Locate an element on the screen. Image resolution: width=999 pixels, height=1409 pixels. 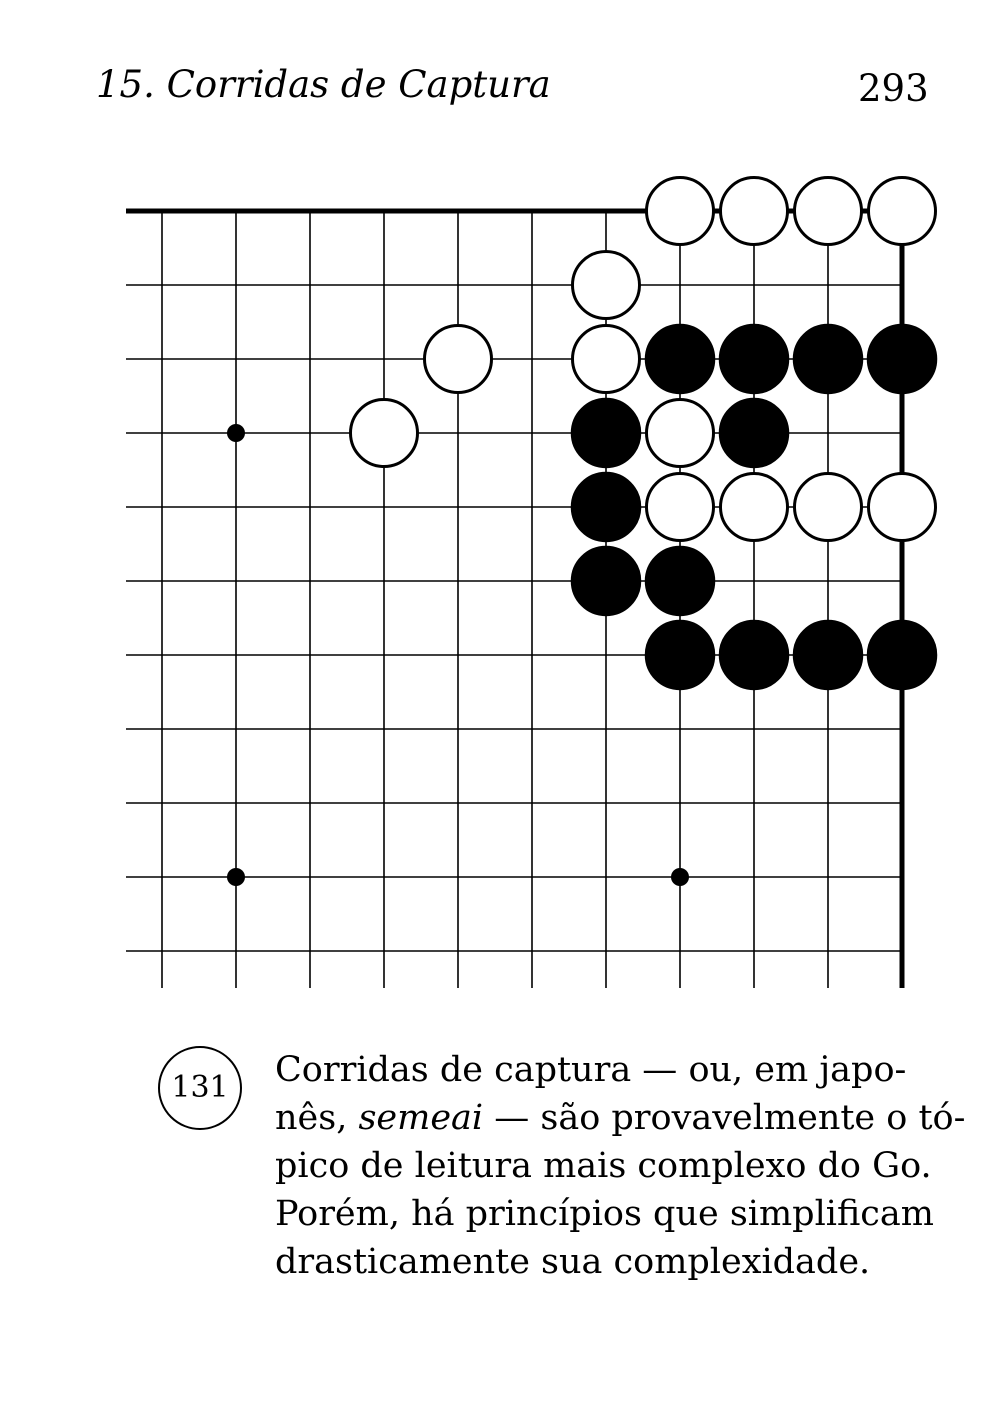
caption-line: drasticamente sua complexidade. is located at coordinates (573, 1262).